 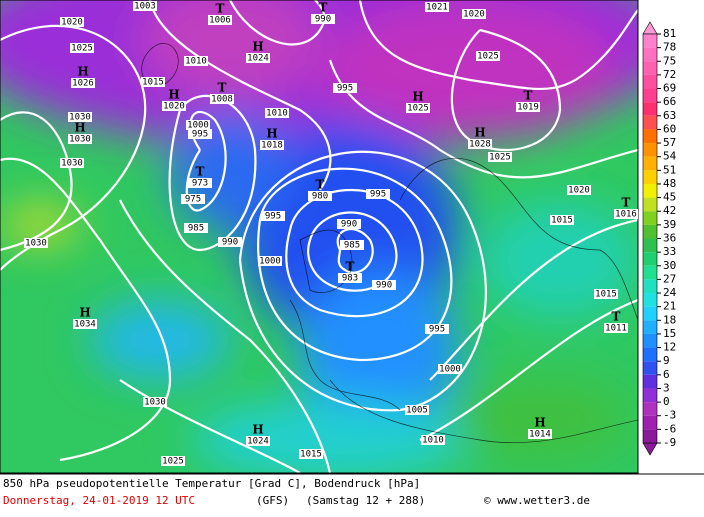 I want to click on legend-label: 6, so click(x=666, y=374).